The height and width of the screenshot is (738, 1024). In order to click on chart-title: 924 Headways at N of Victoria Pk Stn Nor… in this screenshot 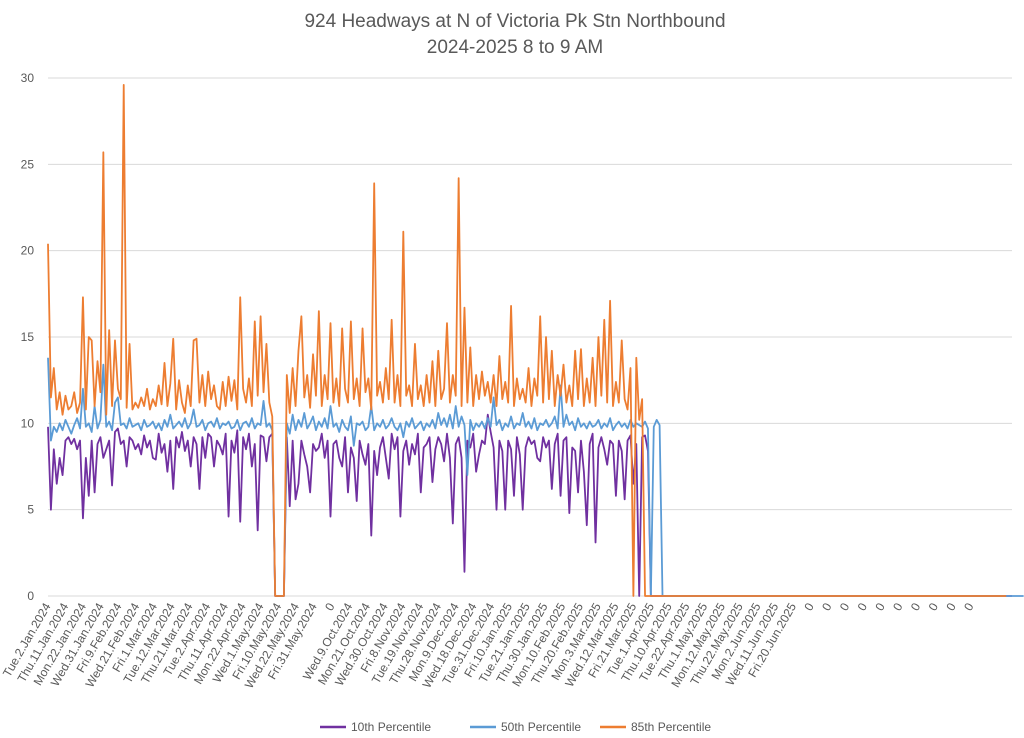, I will do `click(514, 21)`.